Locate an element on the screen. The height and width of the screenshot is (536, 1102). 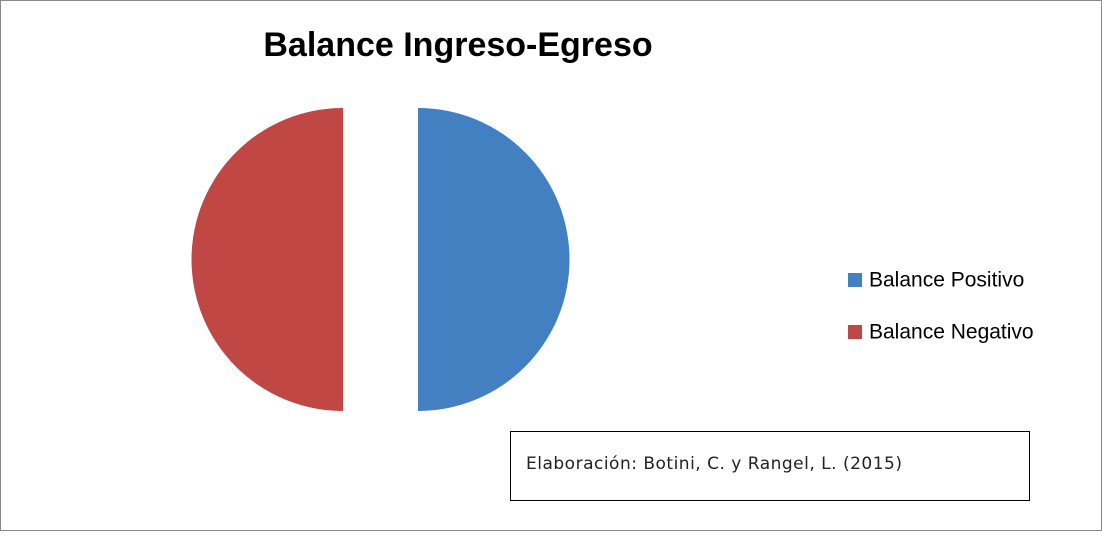
legend-label: Balance Negativo is located at coordinates (951, 332).